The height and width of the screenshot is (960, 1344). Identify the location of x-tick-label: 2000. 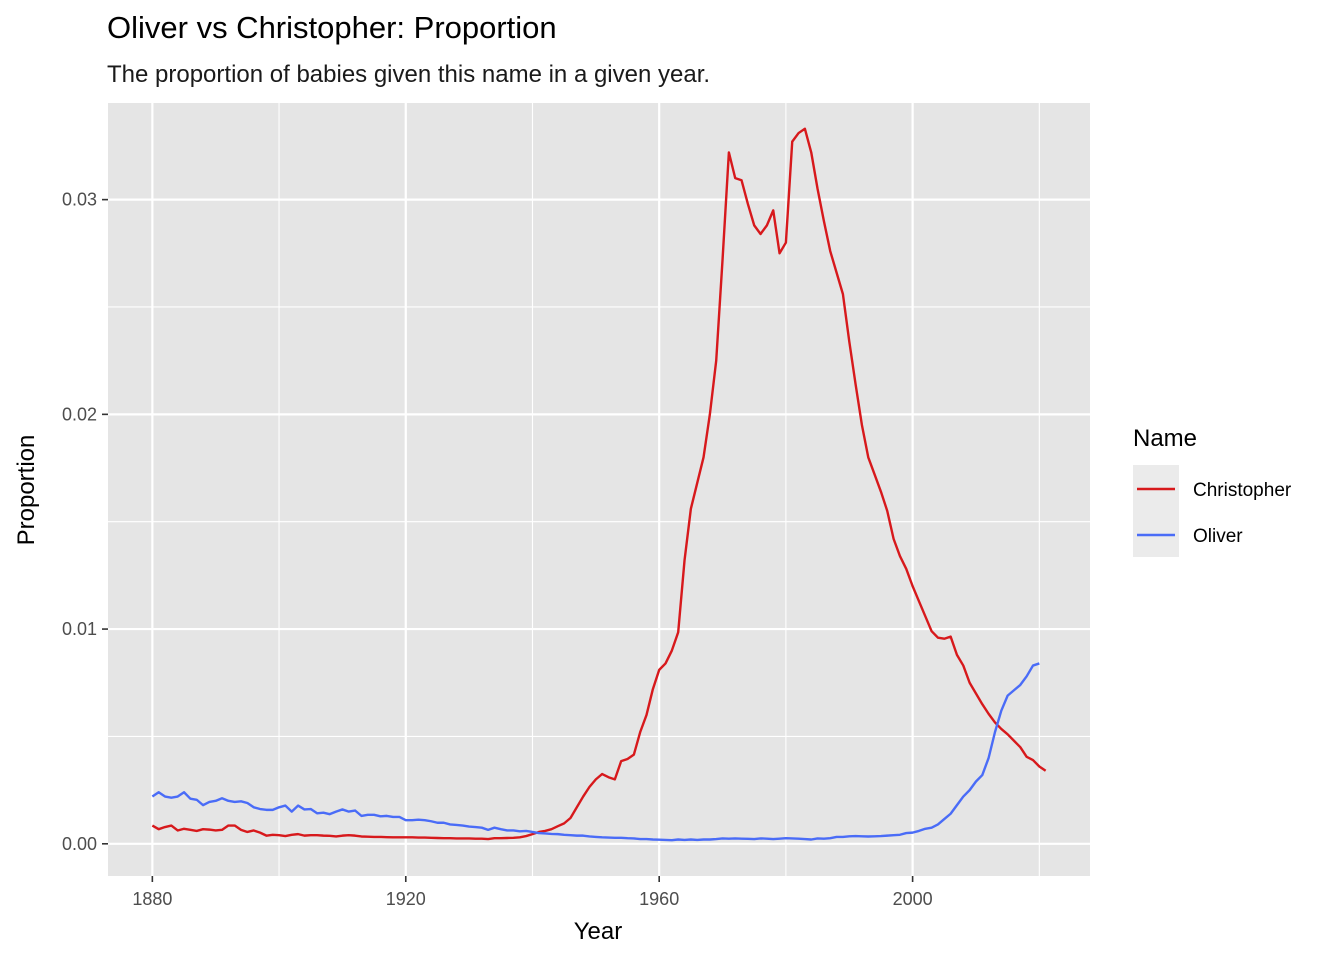
(913, 899).